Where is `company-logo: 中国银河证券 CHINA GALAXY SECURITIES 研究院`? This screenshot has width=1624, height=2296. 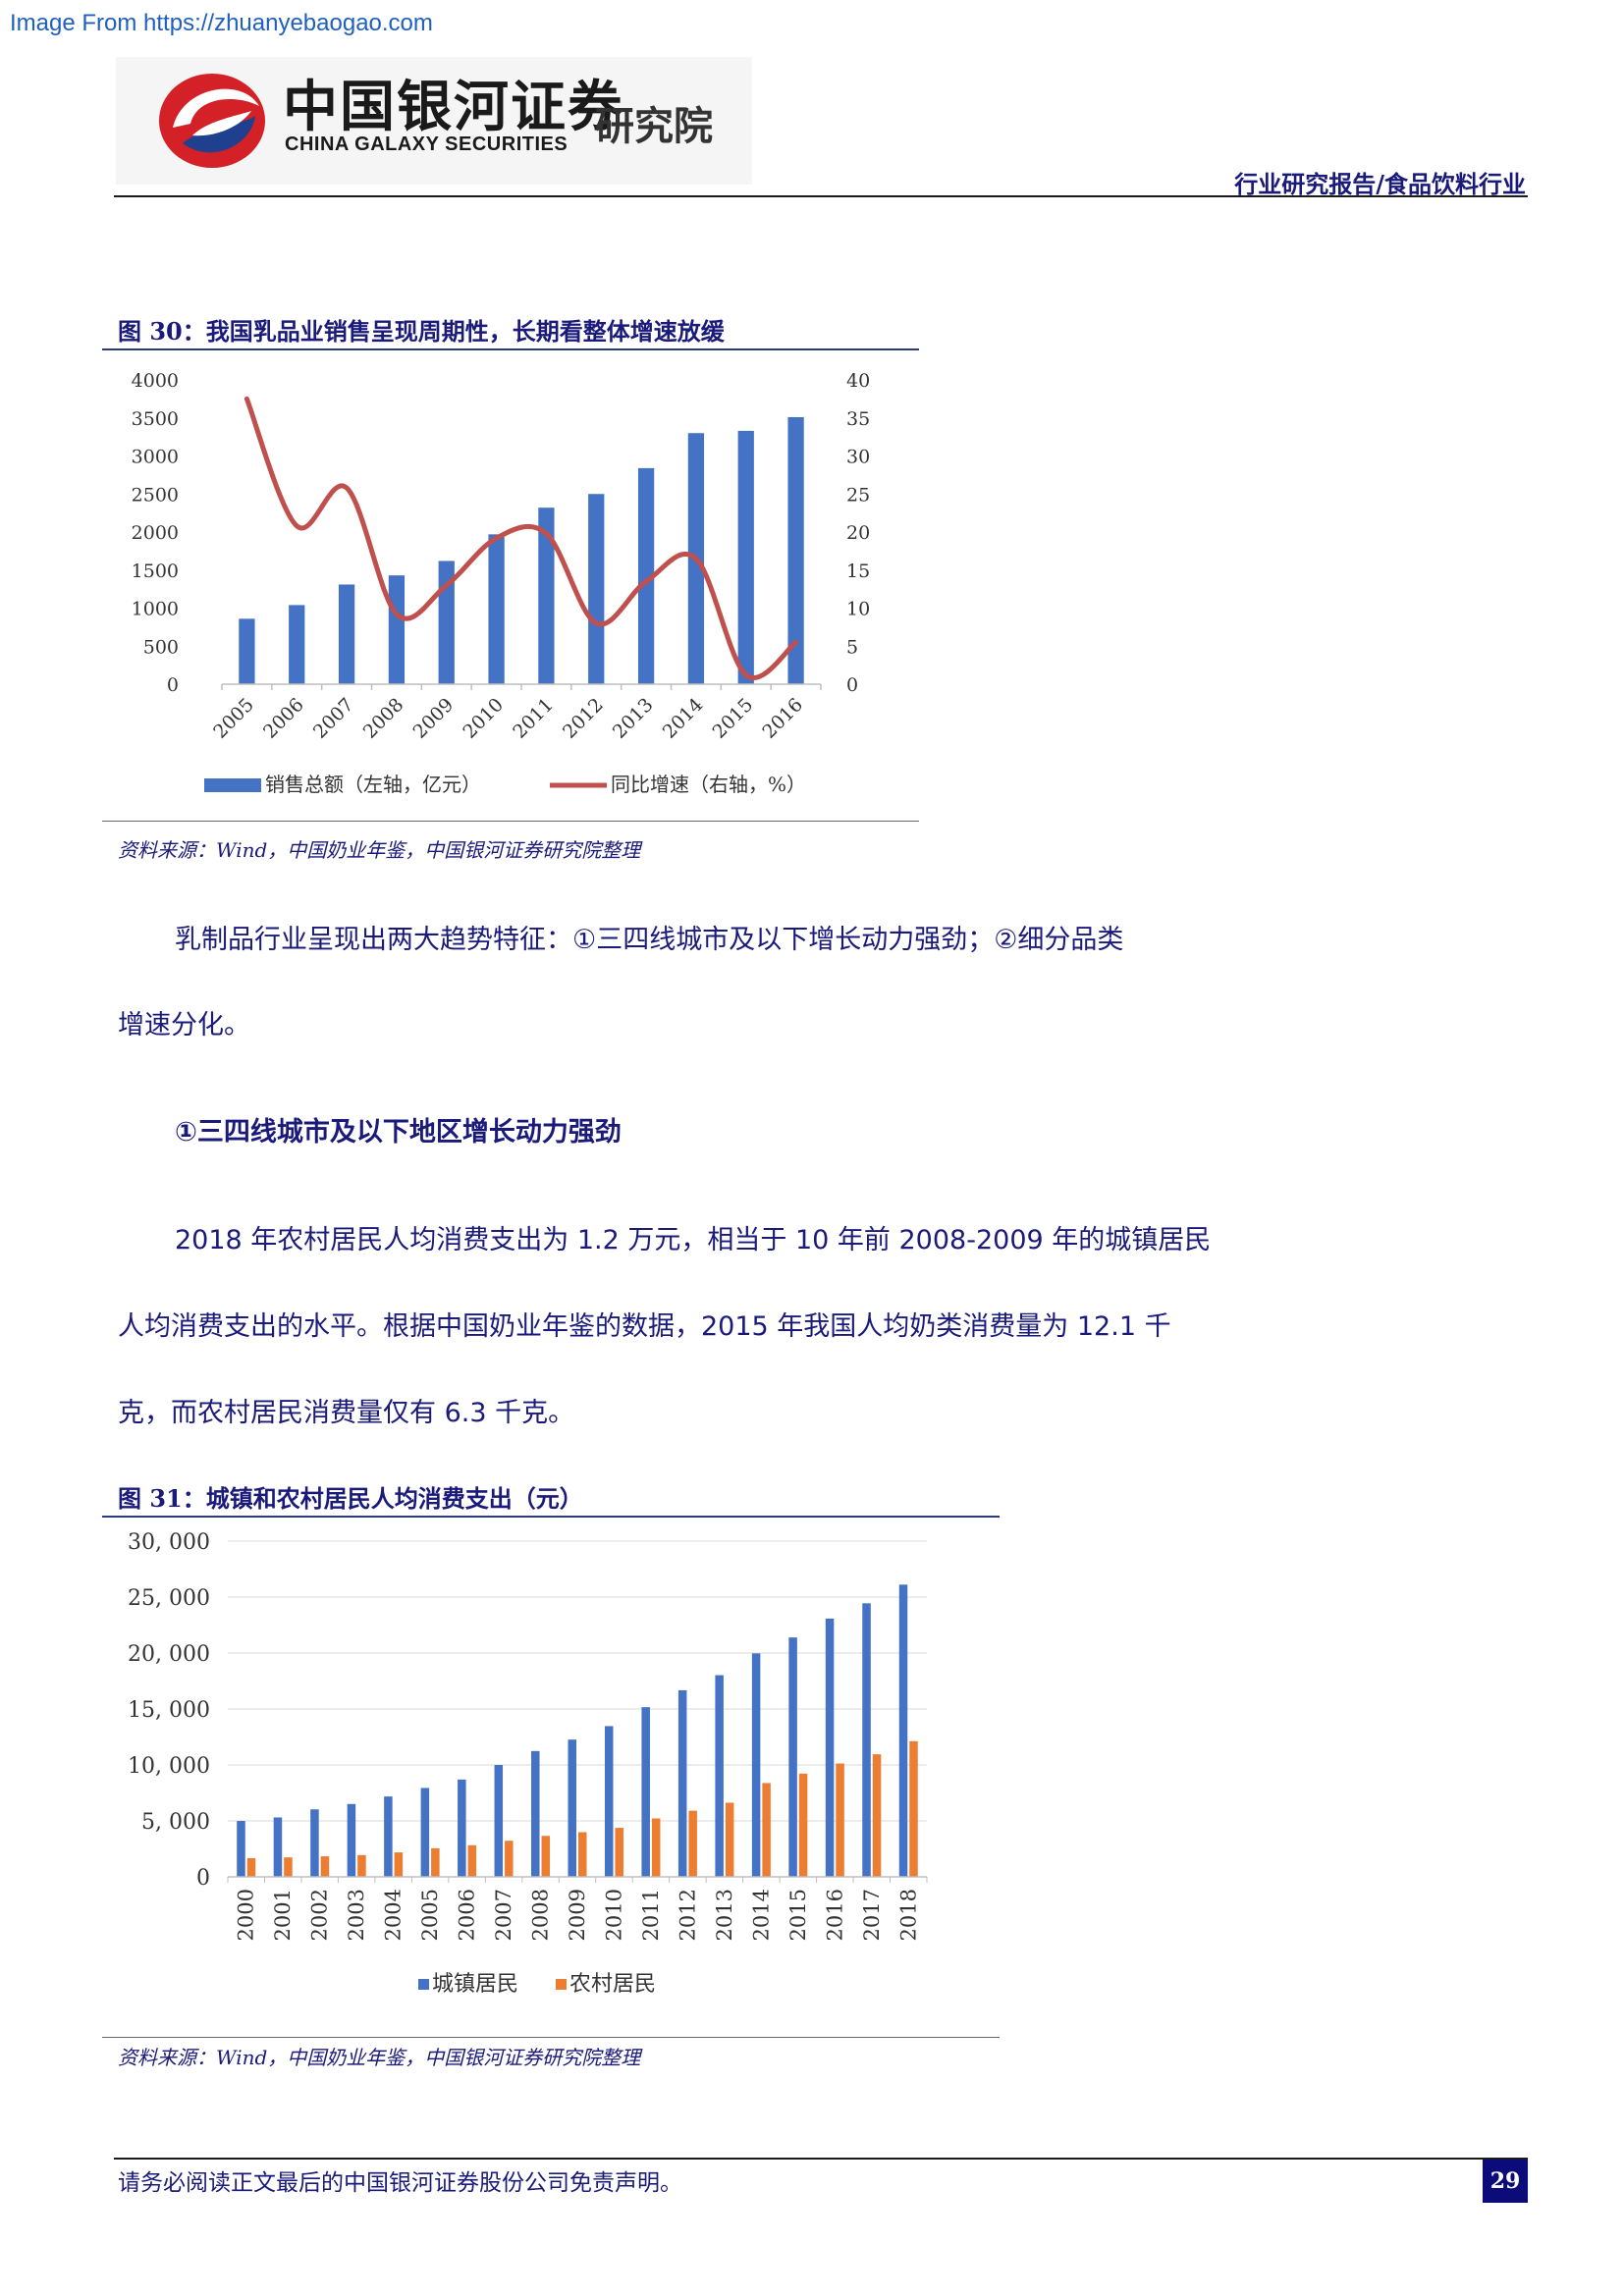
company-logo: 中国银河证券 CHINA GALAXY SECURITIES 研究院 is located at coordinates (434, 121).